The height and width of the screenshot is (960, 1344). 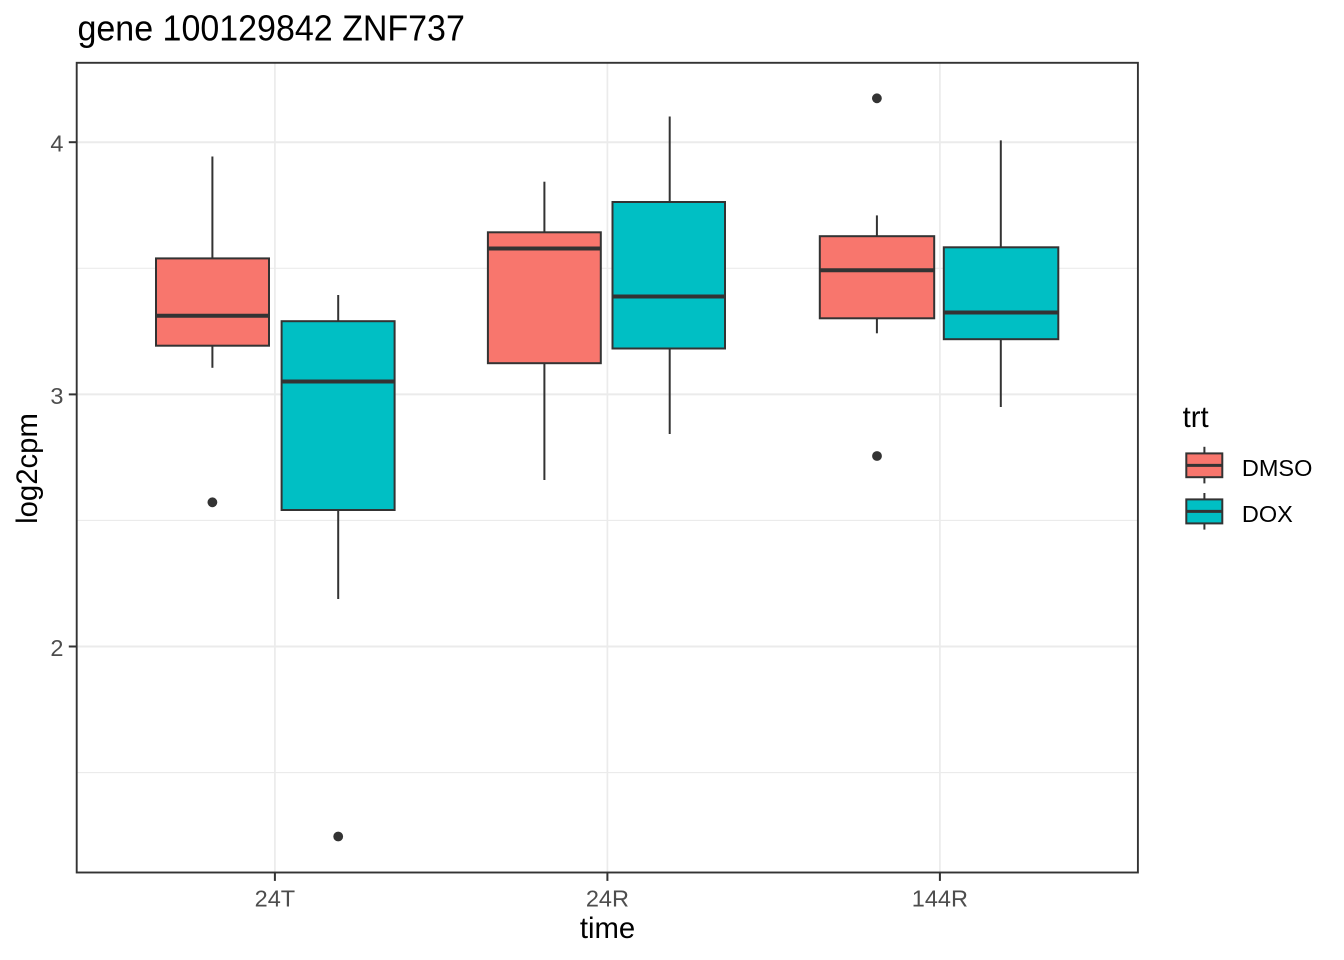 What do you see at coordinates (275, 898) in the screenshot?
I see `svg-text: 24T` at bounding box center [275, 898].